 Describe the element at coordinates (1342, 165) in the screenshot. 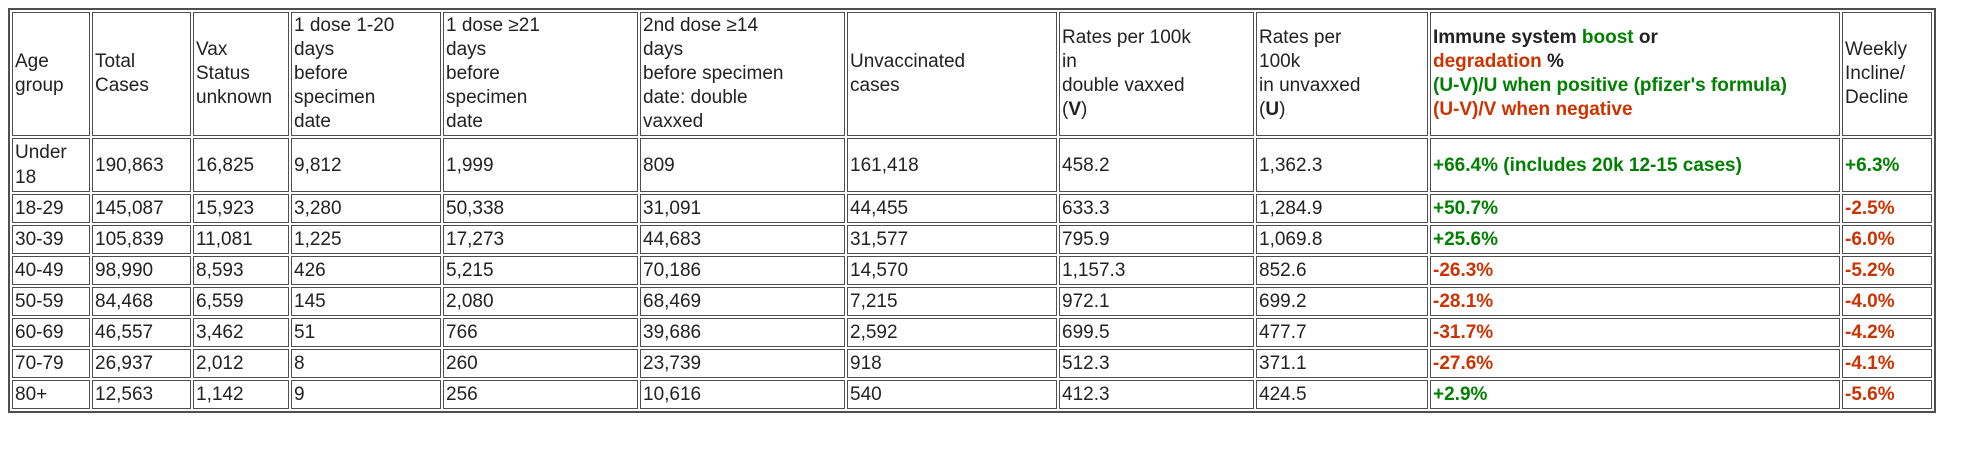

I see `cell-rates-per-100k-unvaxxed: 1,362.3` at that location.